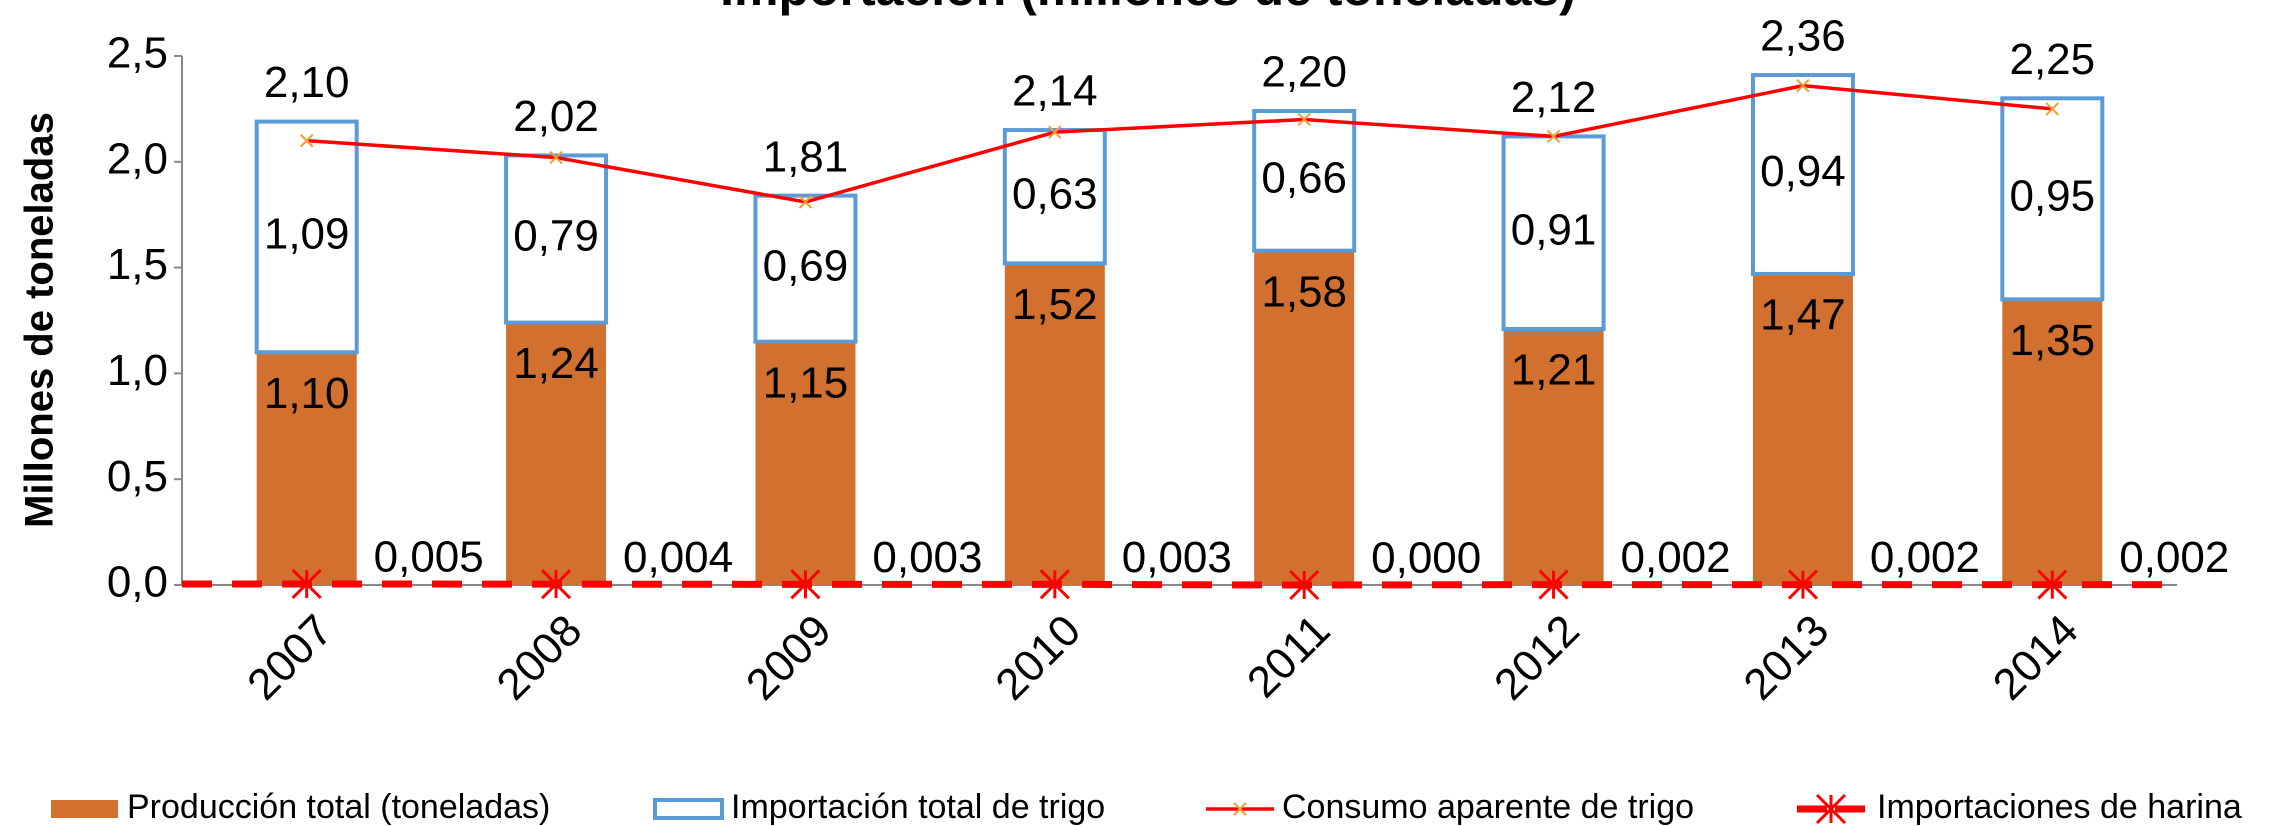 Image resolution: width=2295 pixels, height=826 pixels. What do you see at coordinates (137, 53) in the screenshot?
I see `y-tick-label: 2,5` at bounding box center [137, 53].